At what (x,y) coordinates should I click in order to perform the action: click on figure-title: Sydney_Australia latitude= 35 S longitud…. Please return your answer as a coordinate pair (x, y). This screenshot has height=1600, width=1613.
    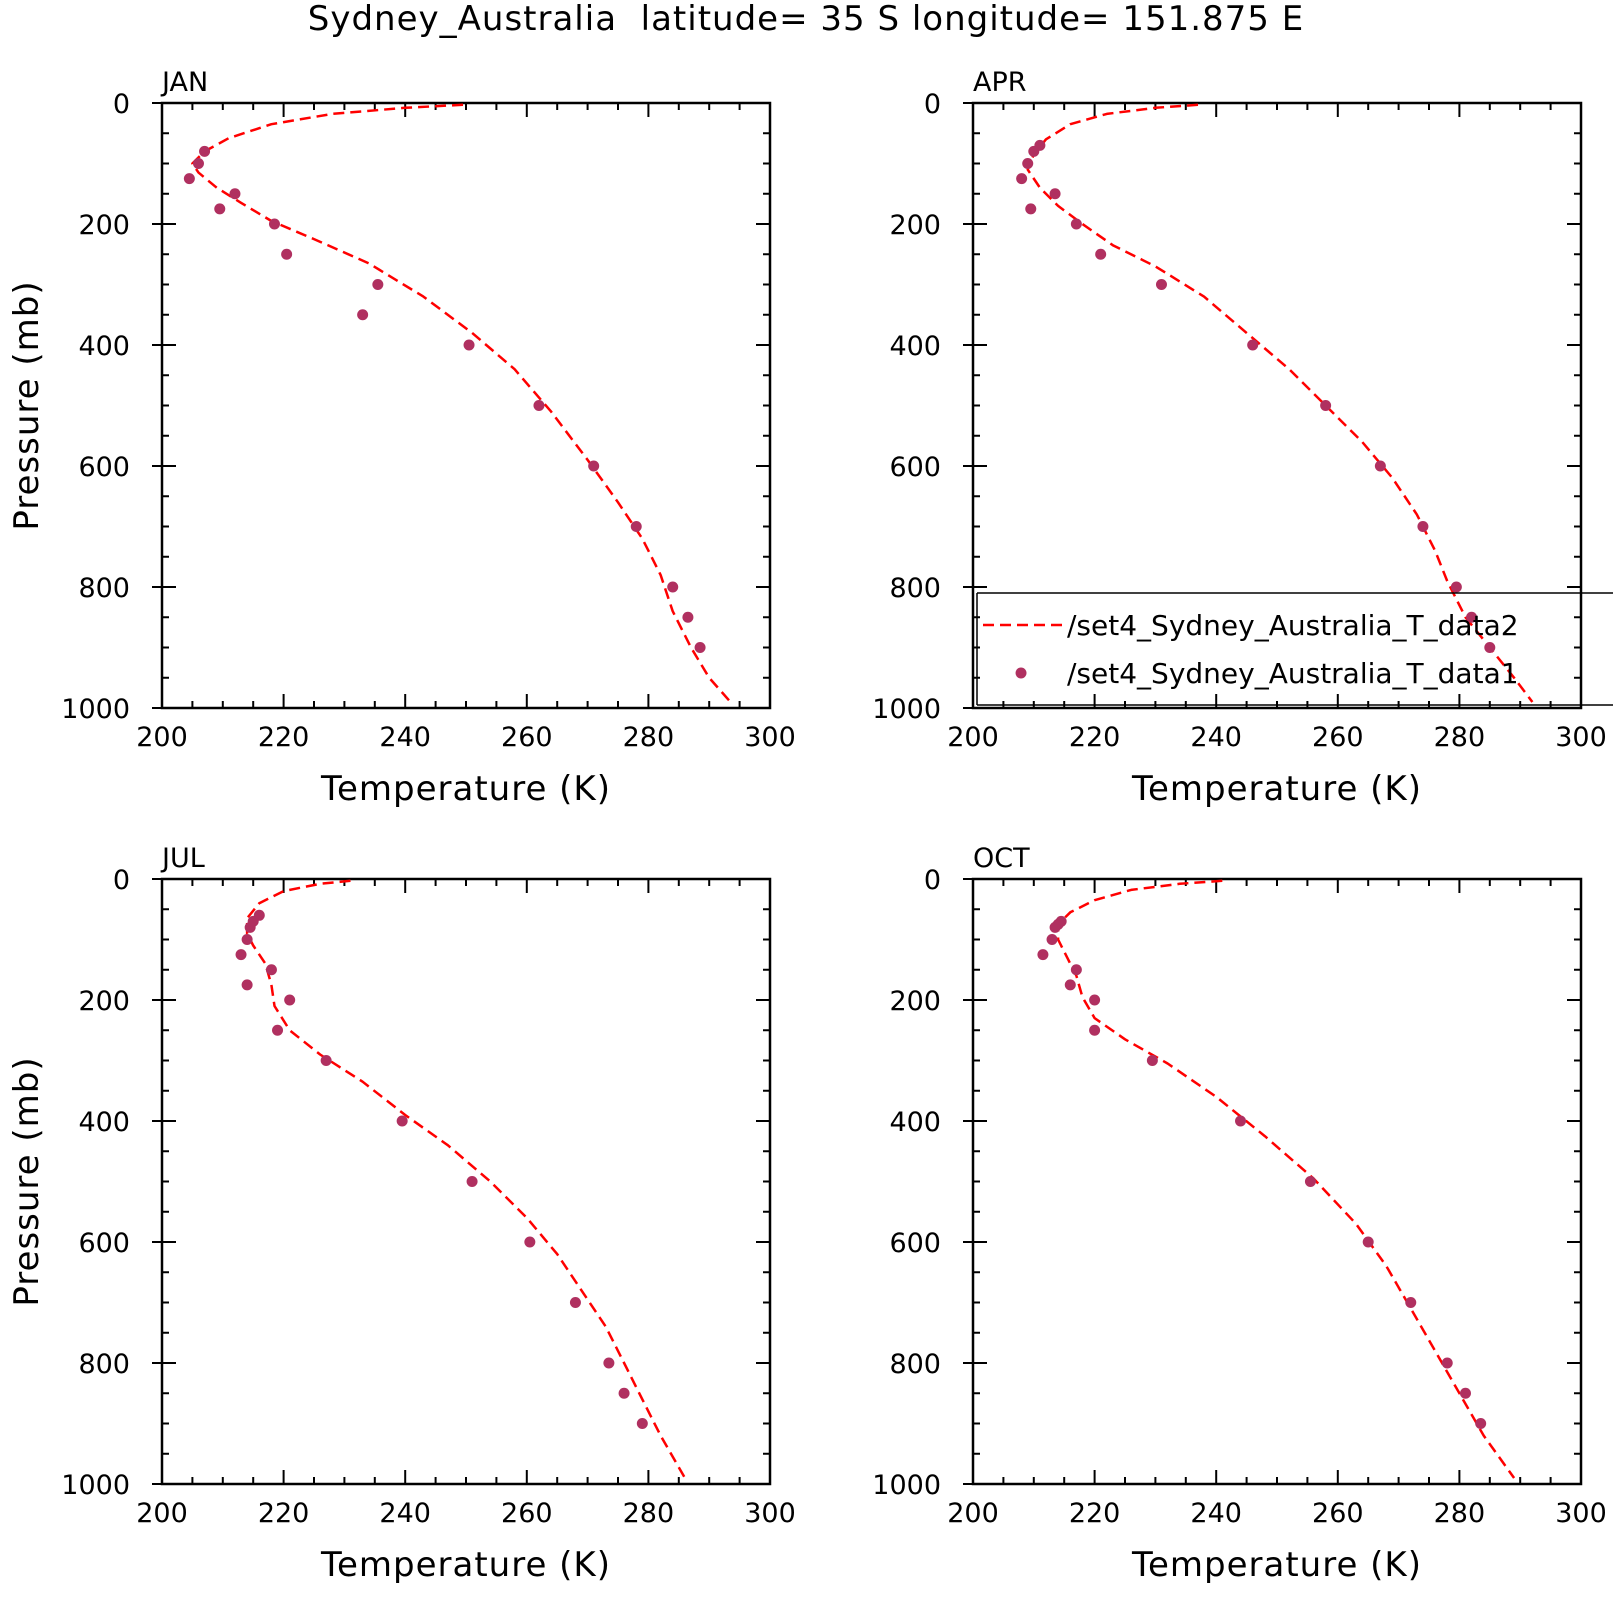
    Looking at the image, I should click on (806, 19).